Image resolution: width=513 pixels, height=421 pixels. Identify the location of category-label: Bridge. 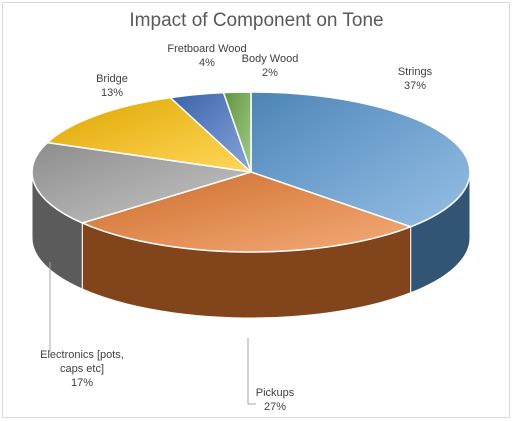
(112, 79).